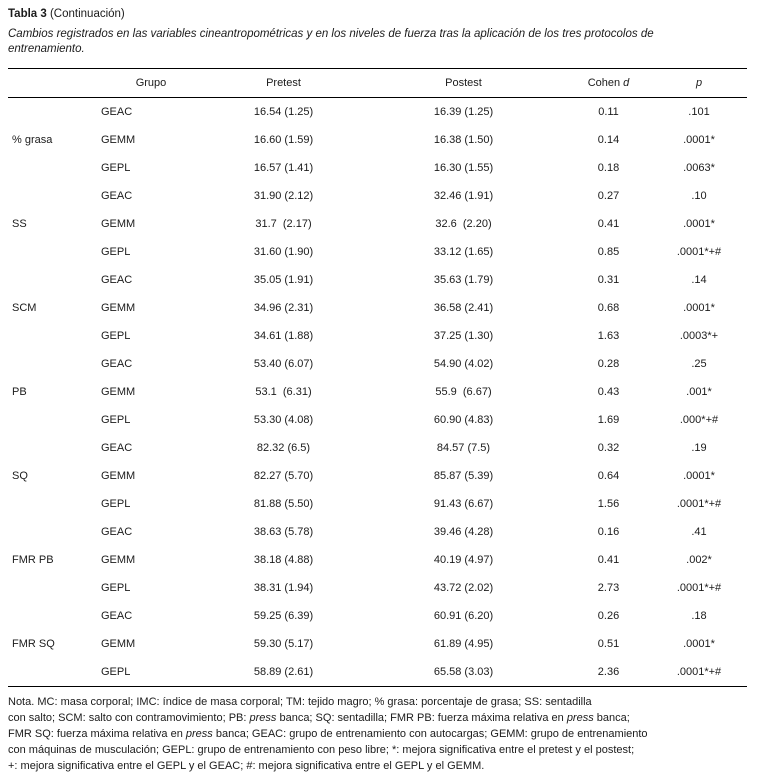 This screenshot has height=774, width=768. I want to click on pretest-cell: 53.30 (4.08), so click(283, 420).